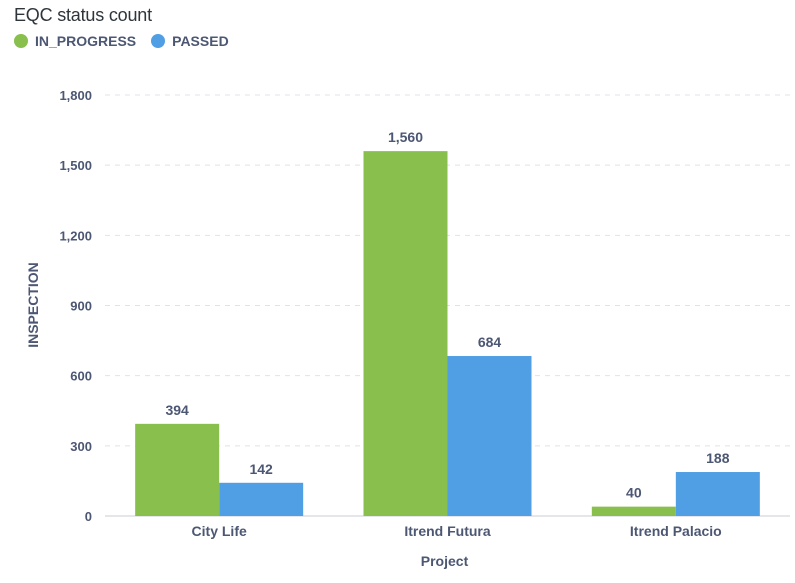 The image size is (795, 583). I want to click on legend-swatch-passed, so click(158, 41).